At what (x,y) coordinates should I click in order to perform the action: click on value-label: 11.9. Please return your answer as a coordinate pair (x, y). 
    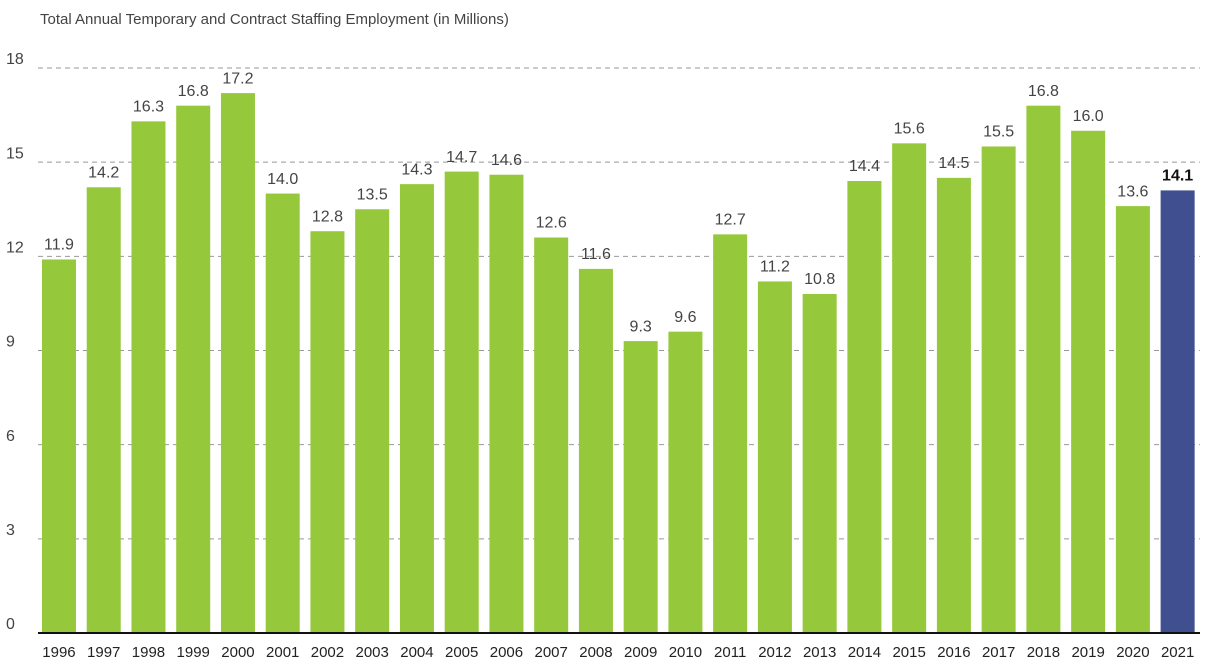
    Looking at the image, I should click on (59, 245).